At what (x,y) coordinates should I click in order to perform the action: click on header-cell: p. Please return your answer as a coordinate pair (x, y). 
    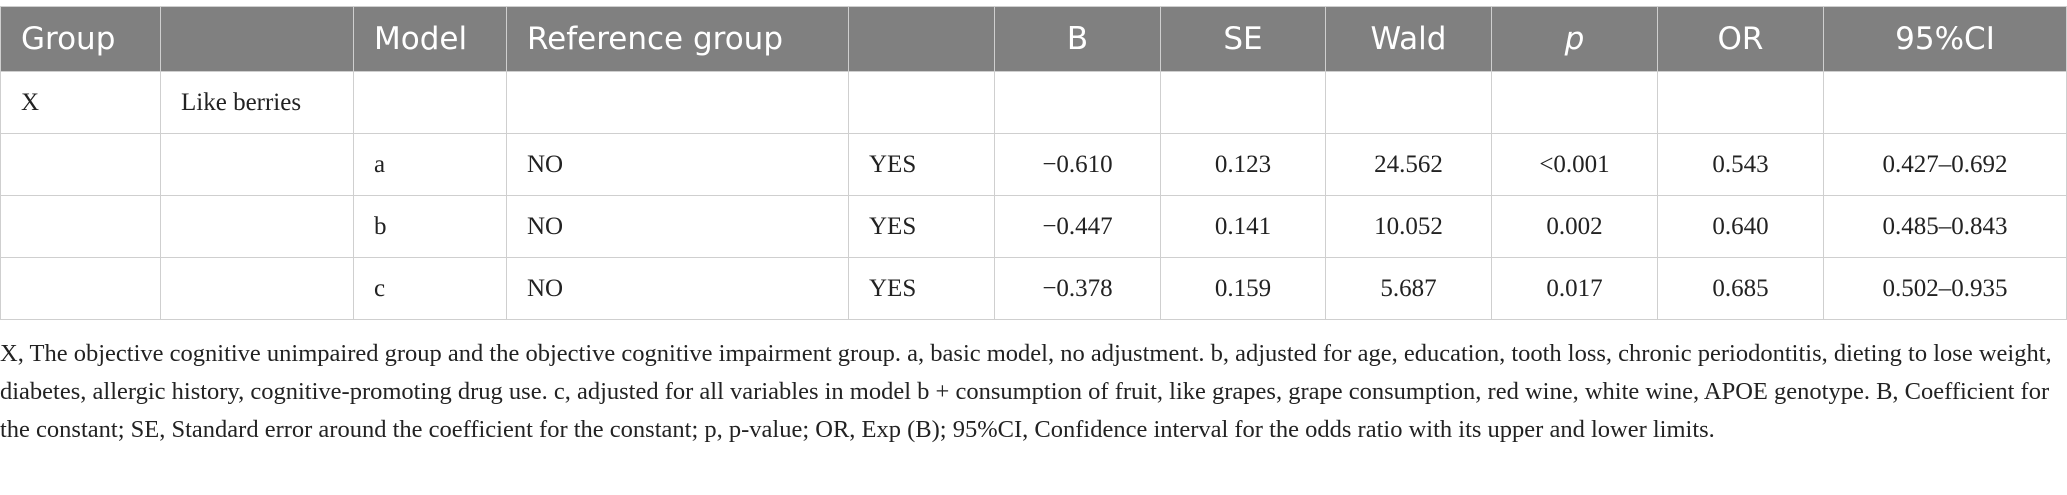
    Looking at the image, I should click on (1574, 39).